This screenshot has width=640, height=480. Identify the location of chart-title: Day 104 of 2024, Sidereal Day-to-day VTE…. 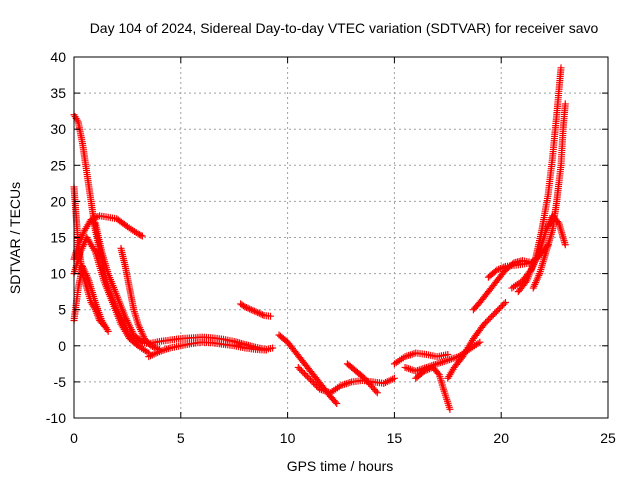
(344, 28).